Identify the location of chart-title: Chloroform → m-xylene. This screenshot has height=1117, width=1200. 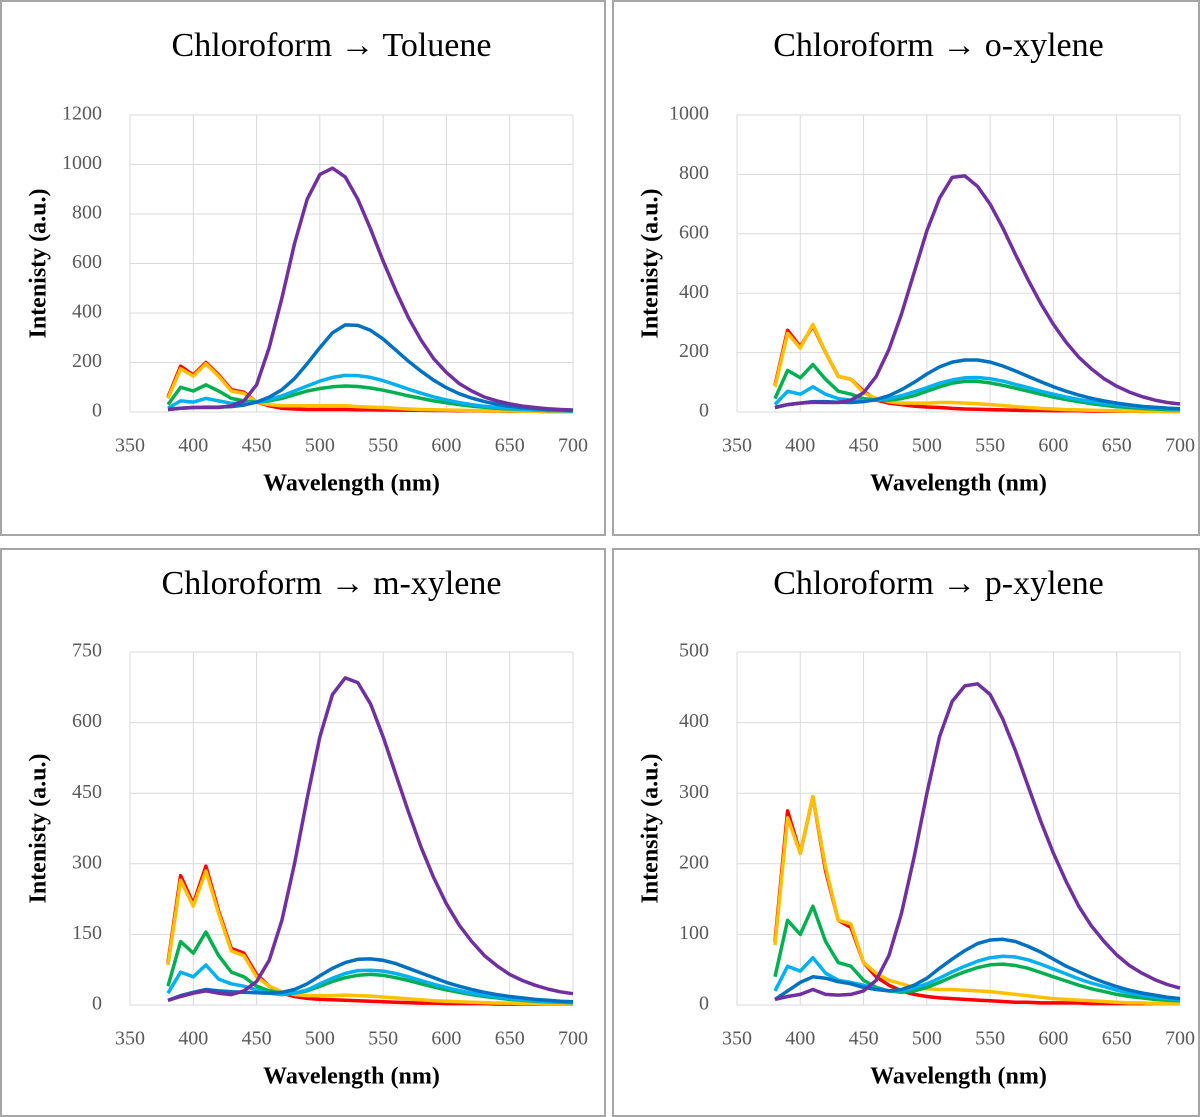
(332, 583).